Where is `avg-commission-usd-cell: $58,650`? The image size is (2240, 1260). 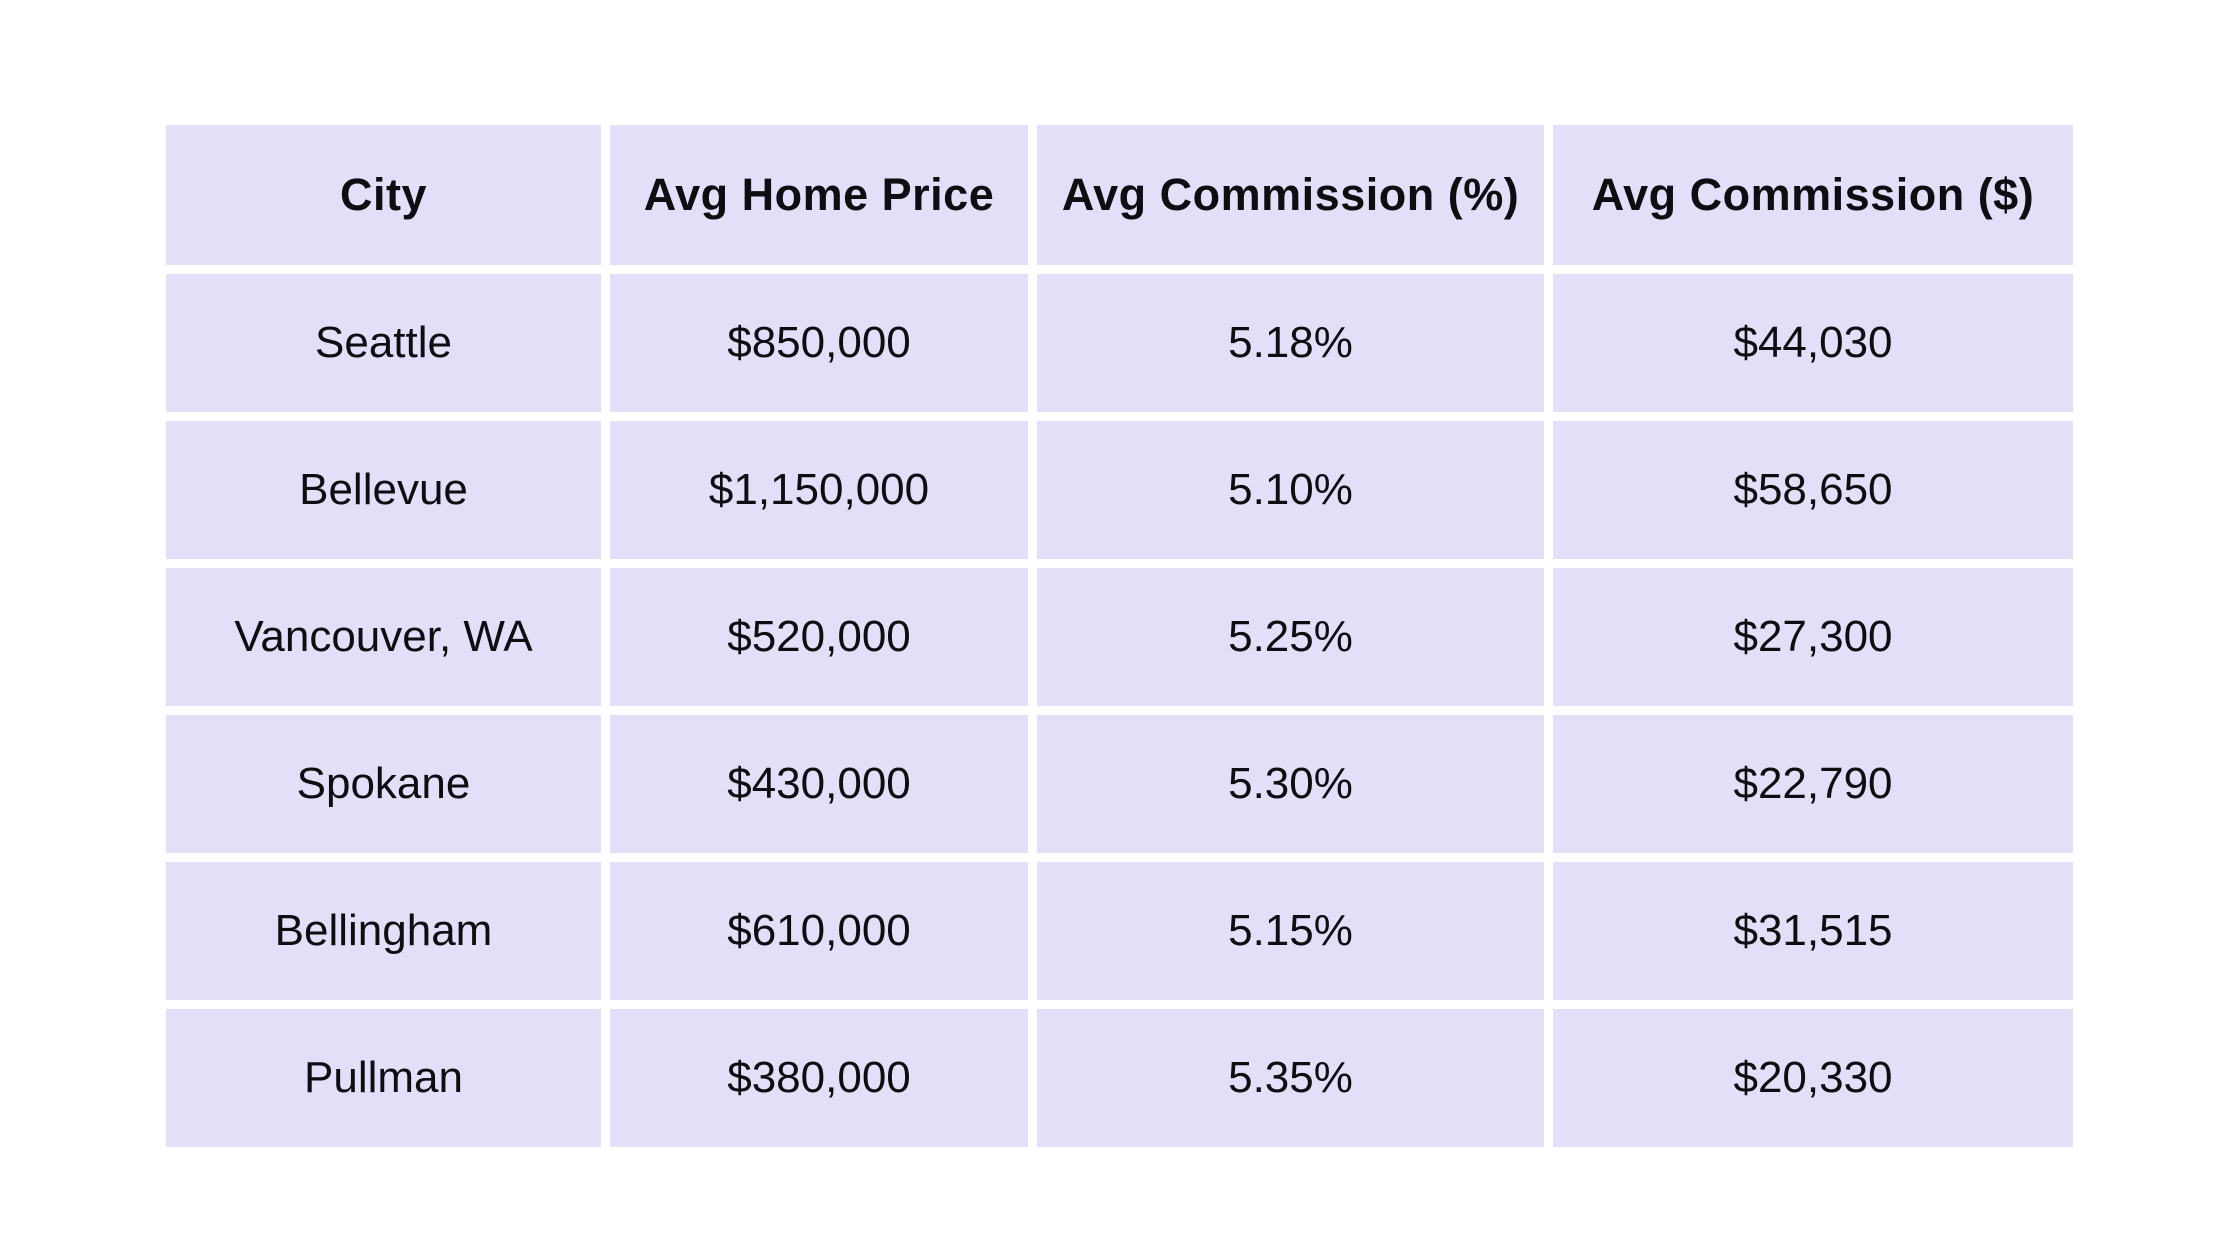 avg-commission-usd-cell: $58,650 is located at coordinates (1813, 490).